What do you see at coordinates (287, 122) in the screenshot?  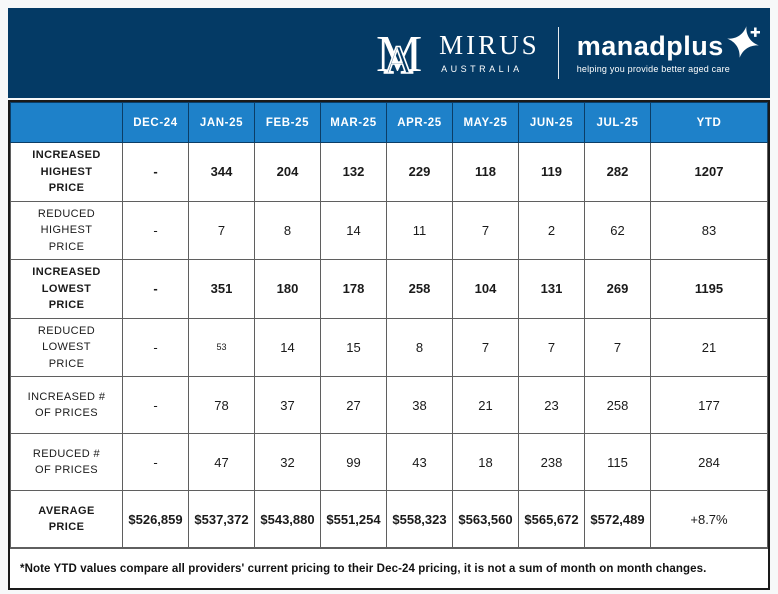 I see `column-header: FEB-25` at bounding box center [287, 122].